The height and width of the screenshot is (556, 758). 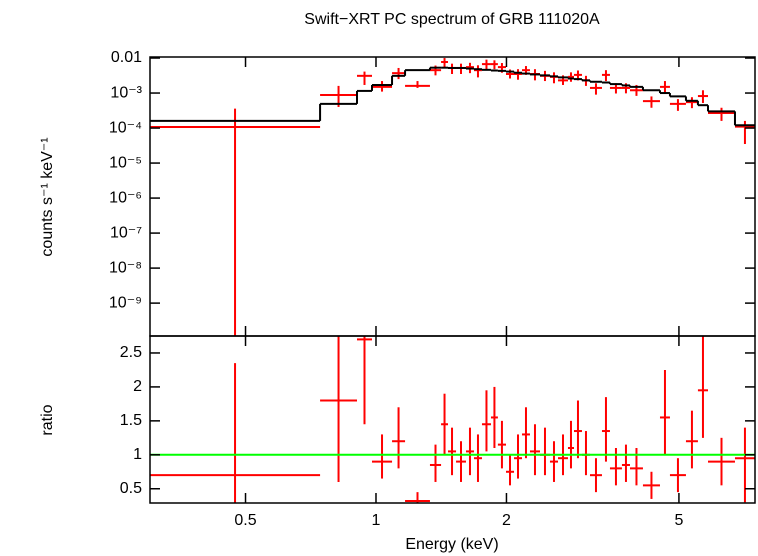 I want to click on y-tick-label: 0.01, so click(x=126, y=57).